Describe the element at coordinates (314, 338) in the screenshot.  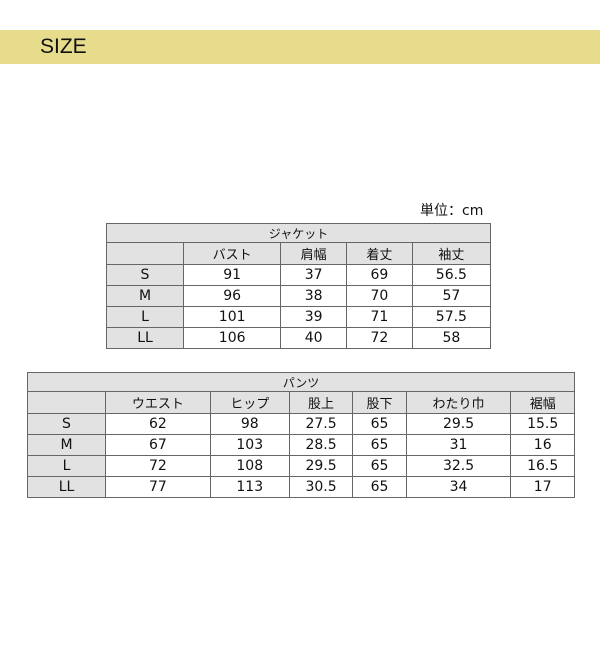
I see `table-cell: 40` at that location.